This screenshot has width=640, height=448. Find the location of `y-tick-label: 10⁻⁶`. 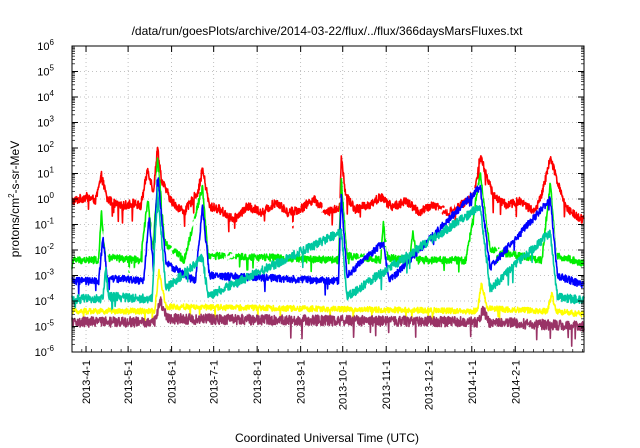

y-tick-label: 10⁻⁶ is located at coordinates (45, 351).